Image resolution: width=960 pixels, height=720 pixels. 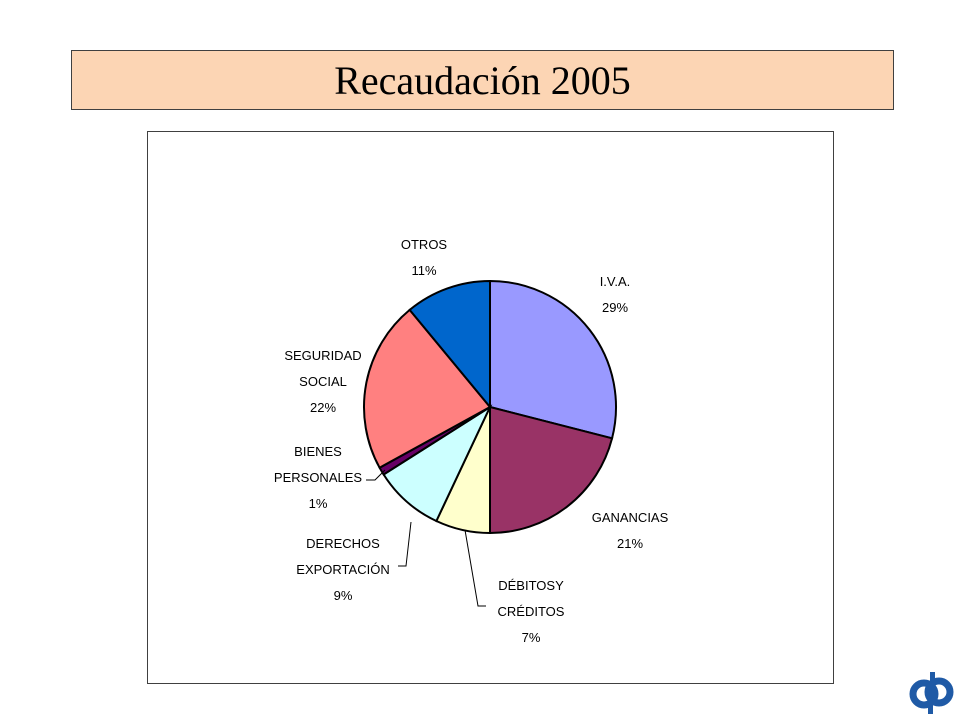 What do you see at coordinates (531, 611) in the screenshot?
I see `slice-label-2: CRÉDITOS` at bounding box center [531, 611].